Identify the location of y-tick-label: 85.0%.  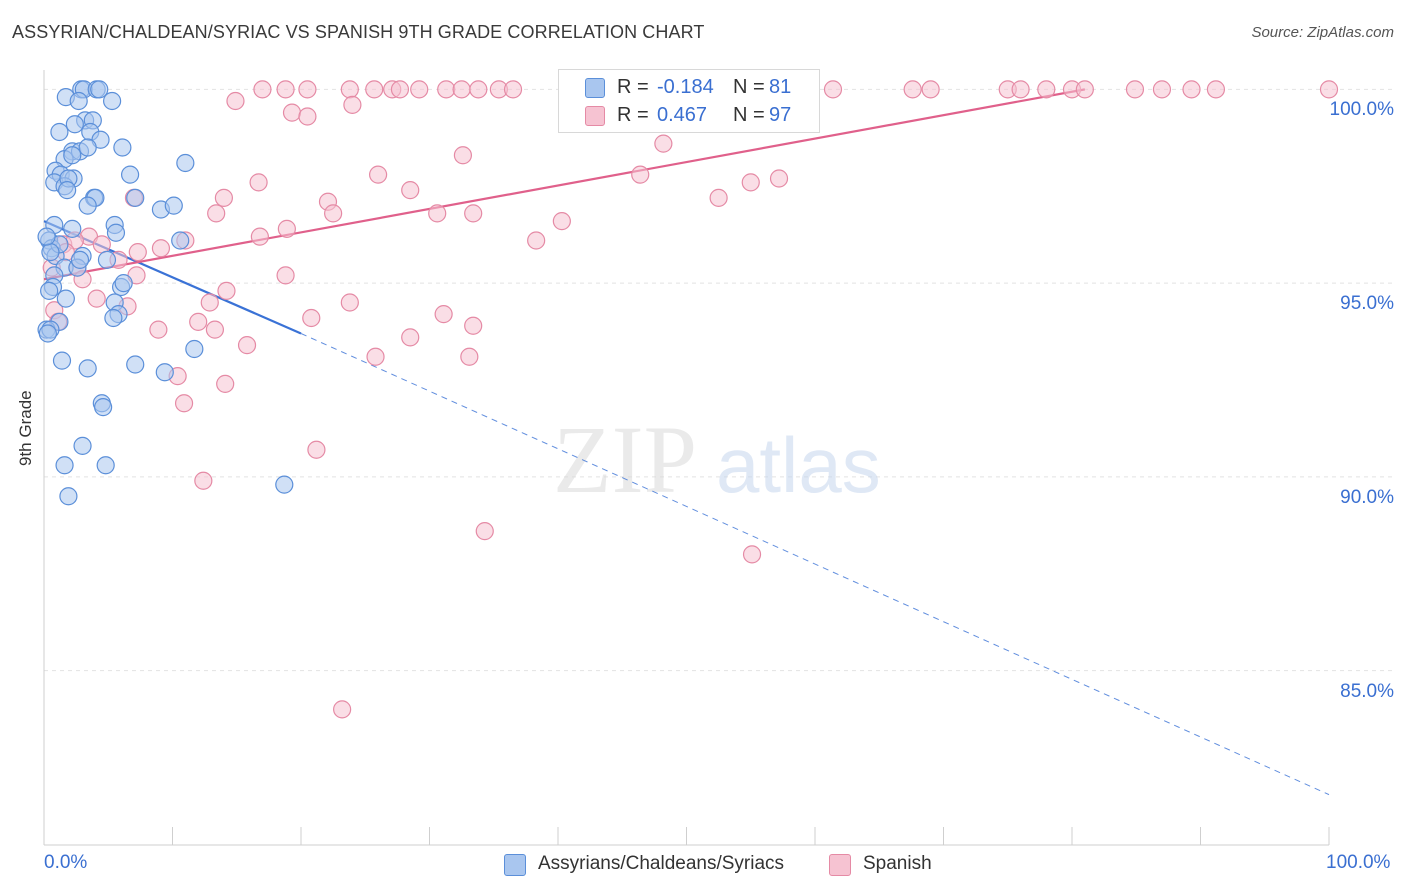
(1367, 691).